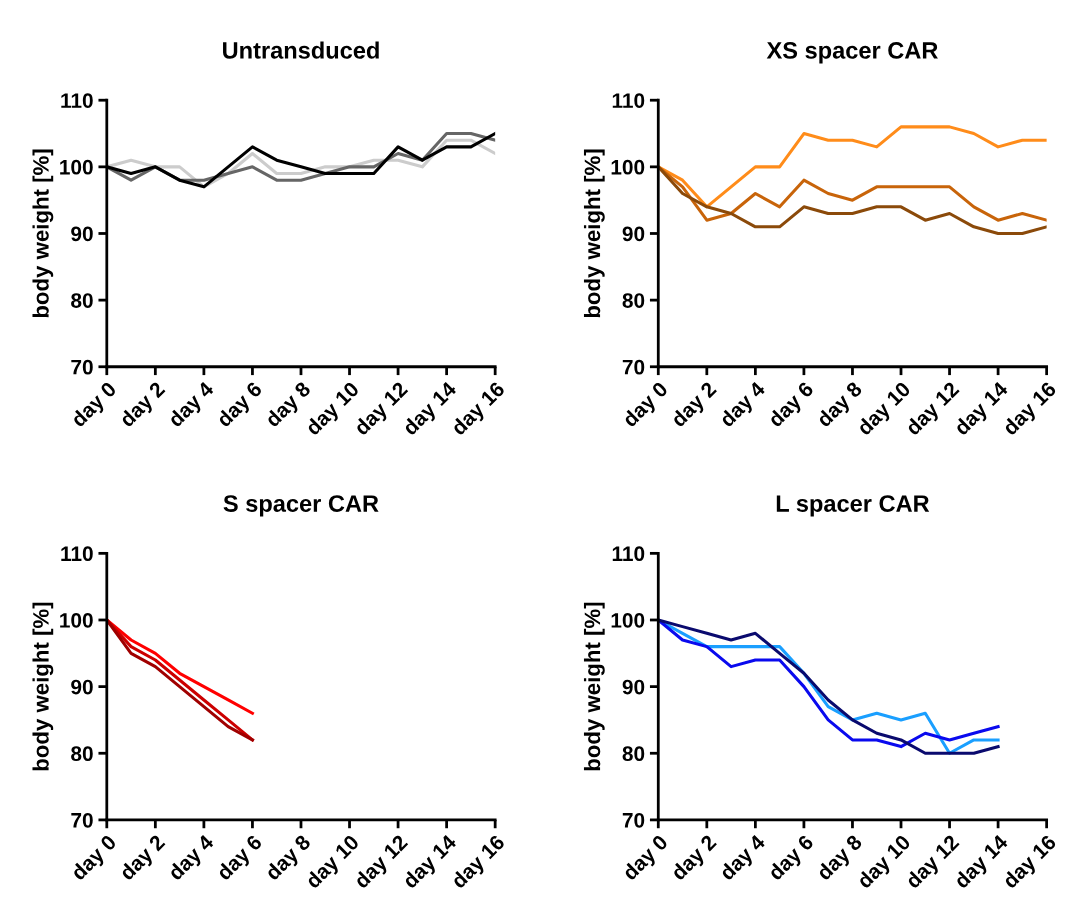 This screenshot has width=1068, height=911. Describe the element at coordinates (852, 53) in the screenshot. I see `chart-title: XS spacer CAR` at that location.